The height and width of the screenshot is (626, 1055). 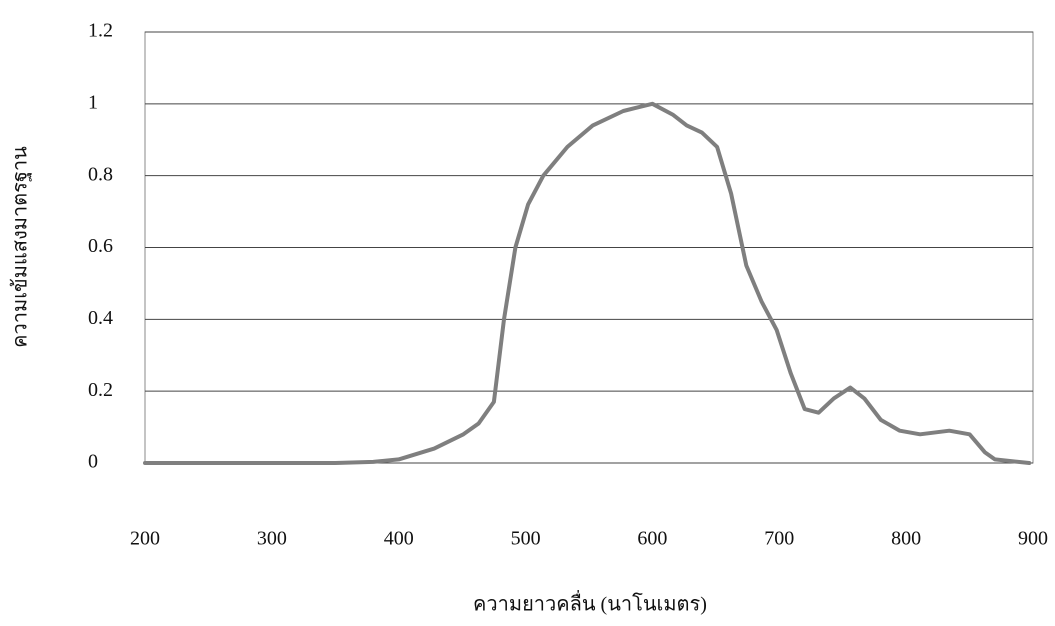 What do you see at coordinates (100, 246) in the screenshot?
I see `y-tick-label: 0.6` at bounding box center [100, 246].